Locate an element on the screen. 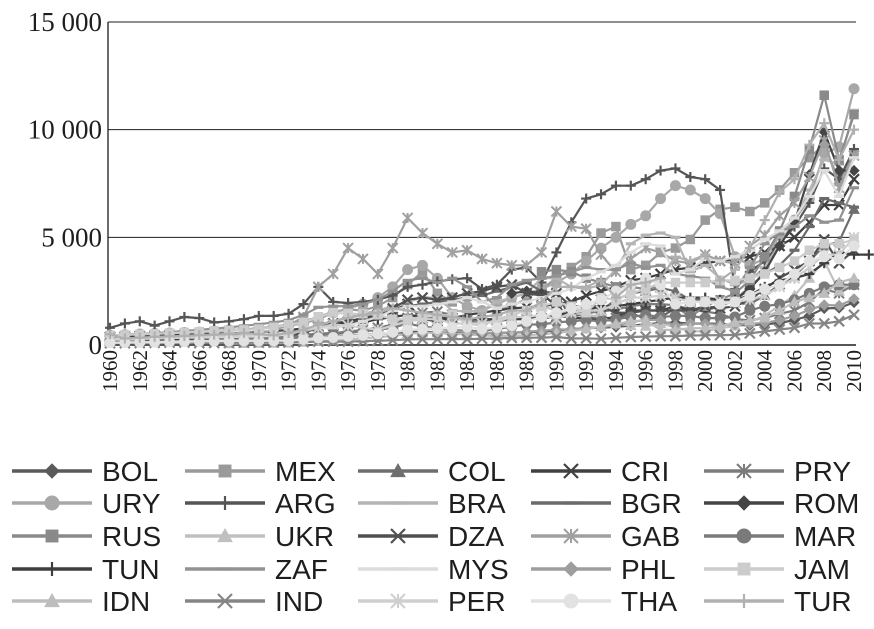 The height and width of the screenshot is (629, 874). data-point-mar-shape is located at coordinates (750, 311).